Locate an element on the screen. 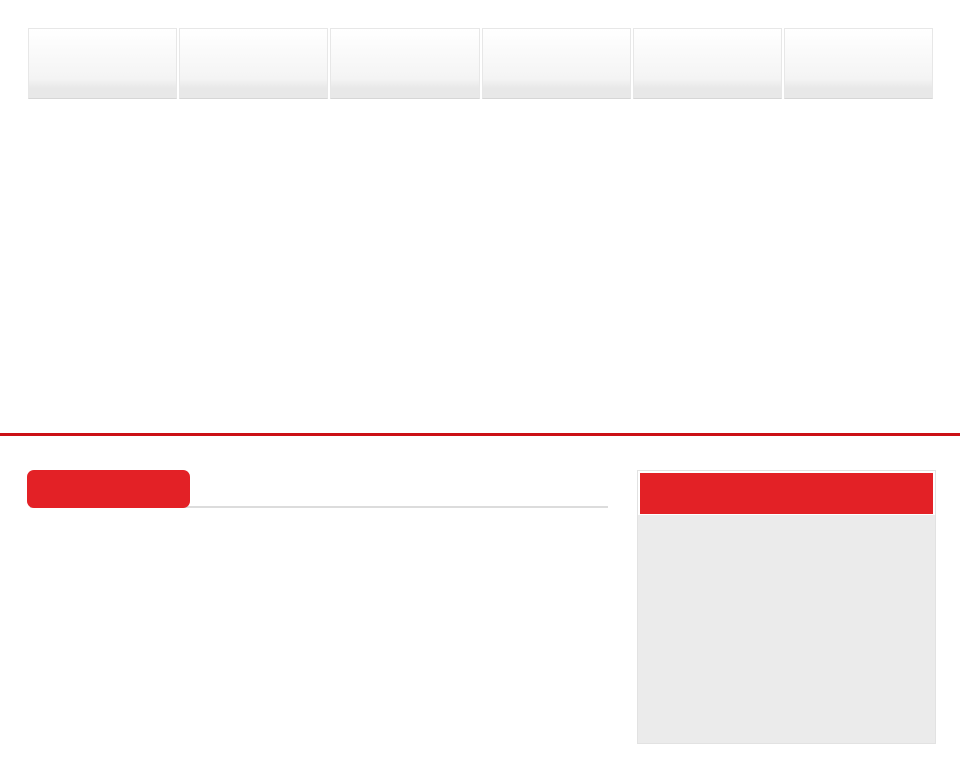  top-nav is located at coordinates (481, 63).